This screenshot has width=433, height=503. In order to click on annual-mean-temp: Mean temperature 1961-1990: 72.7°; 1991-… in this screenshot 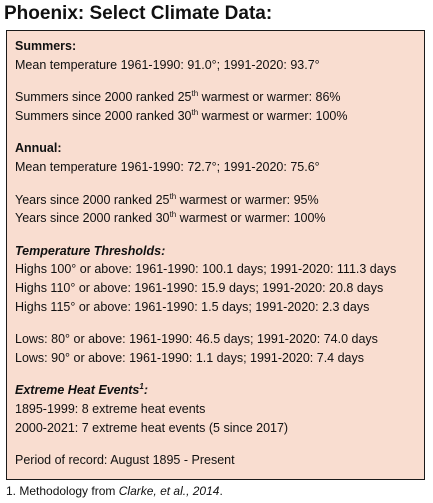, I will do `click(167, 166)`.